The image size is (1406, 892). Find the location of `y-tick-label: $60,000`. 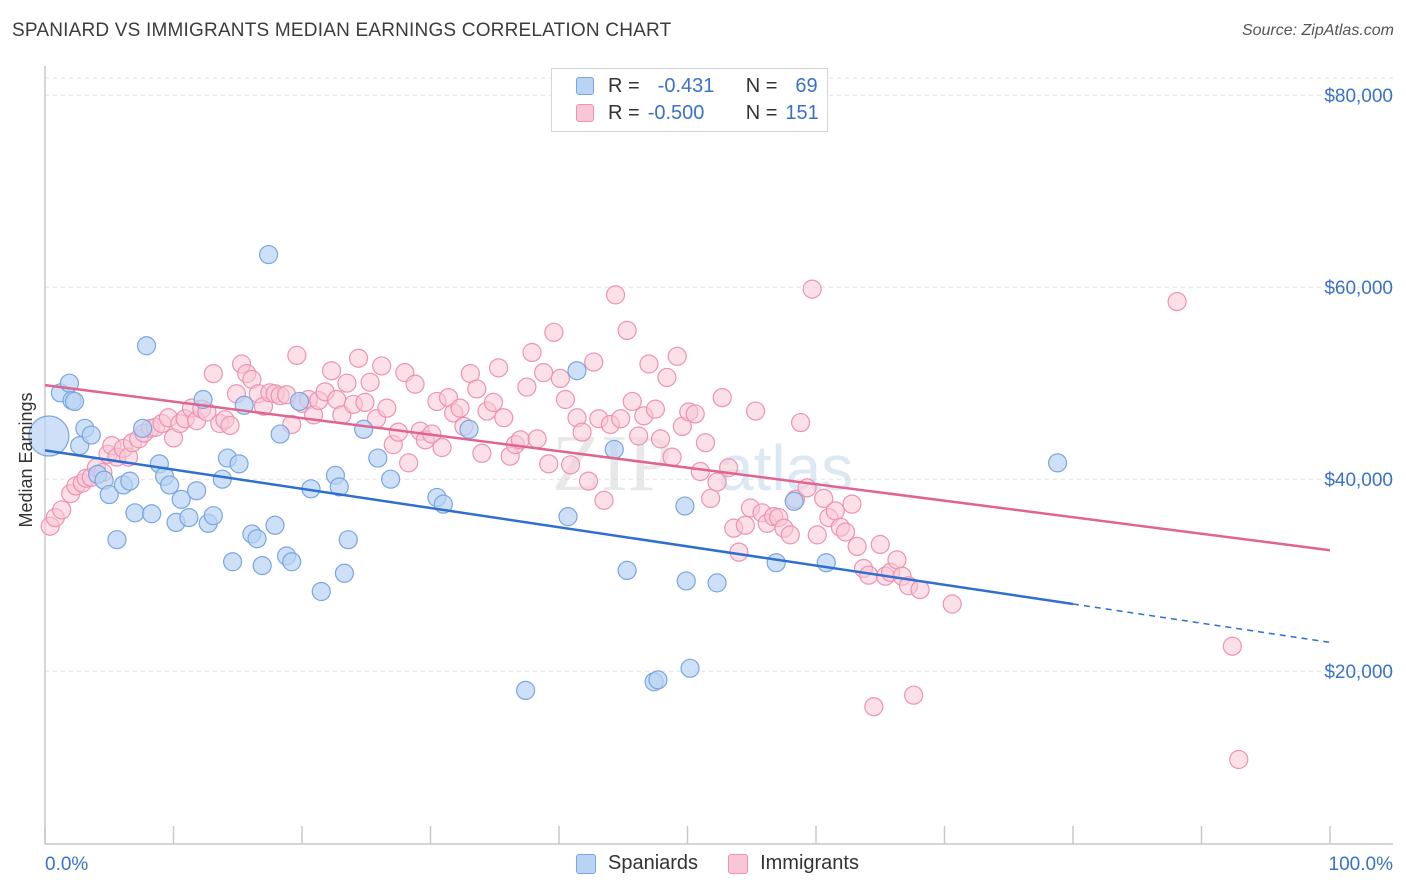

y-tick-label: $60,000 is located at coordinates (1358, 288).